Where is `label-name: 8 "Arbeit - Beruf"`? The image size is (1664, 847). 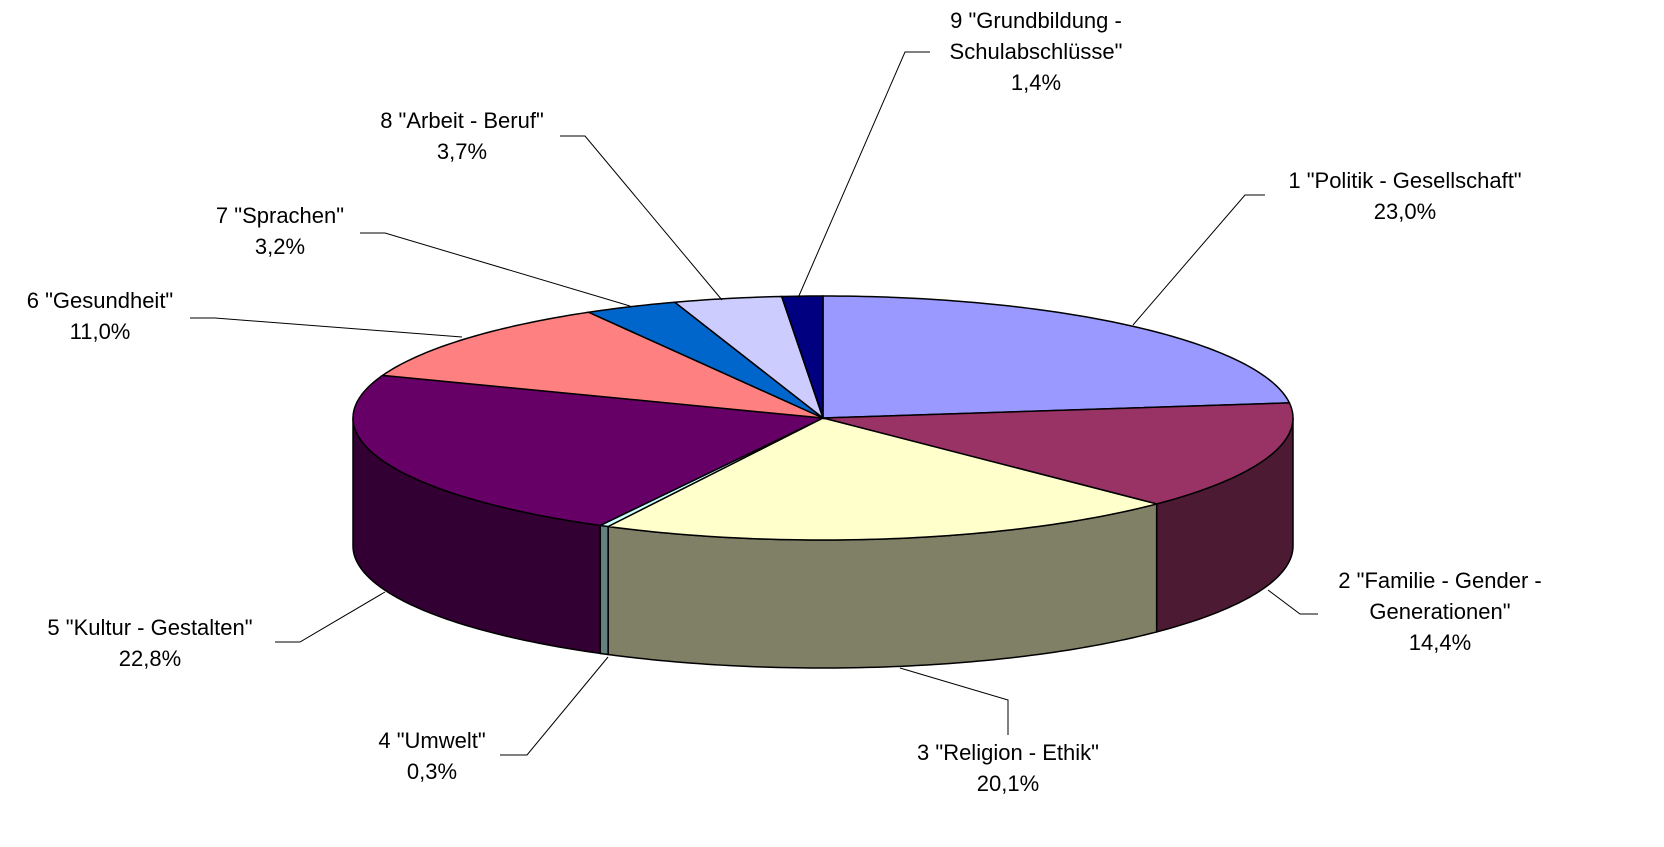 label-name: 8 "Arbeit - Beruf" is located at coordinates (462, 120).